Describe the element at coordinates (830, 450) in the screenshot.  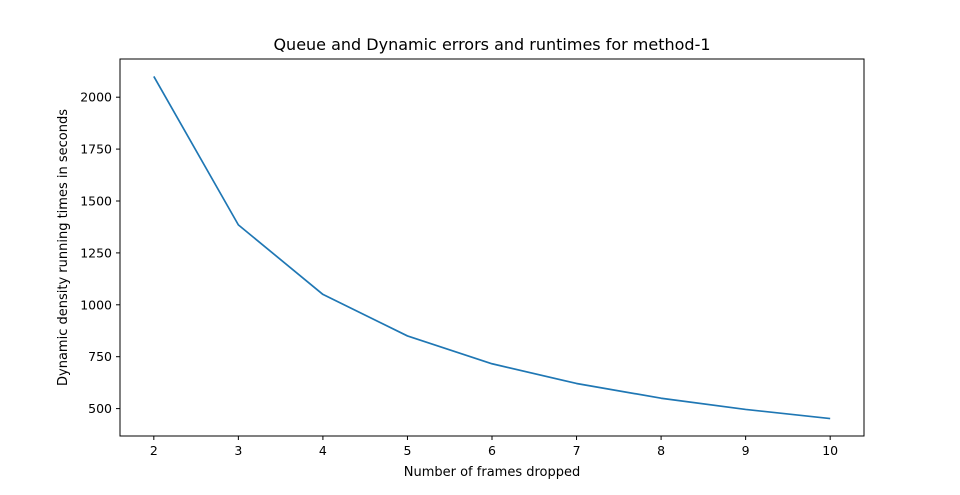
I see `x-tick-label: 10` at that location.